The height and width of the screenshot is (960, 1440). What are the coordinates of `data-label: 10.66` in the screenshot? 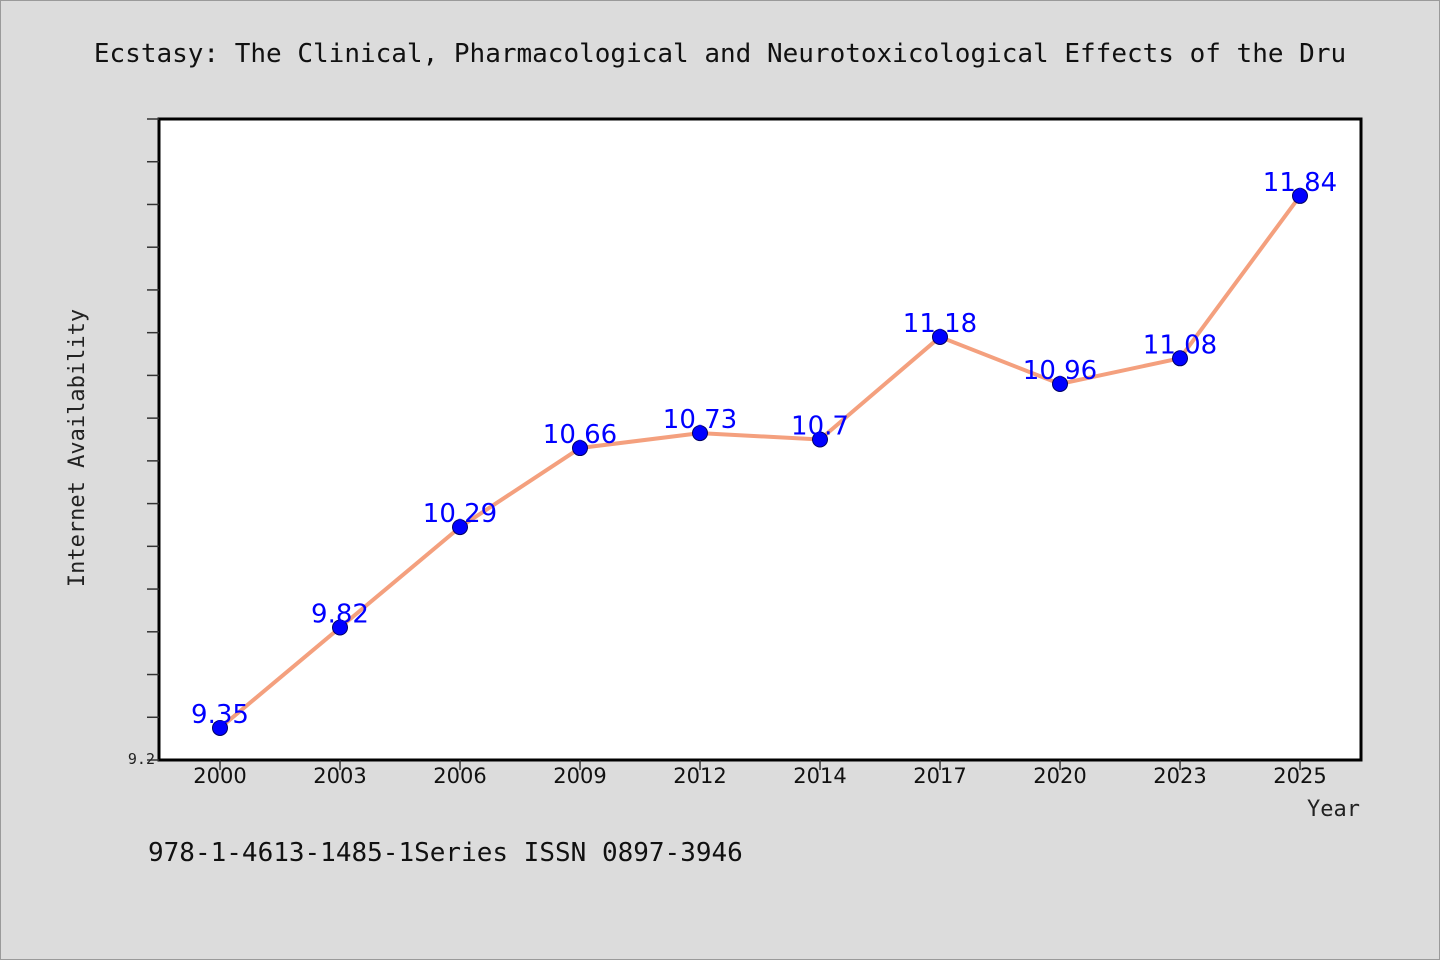 It's located at (580, 435).